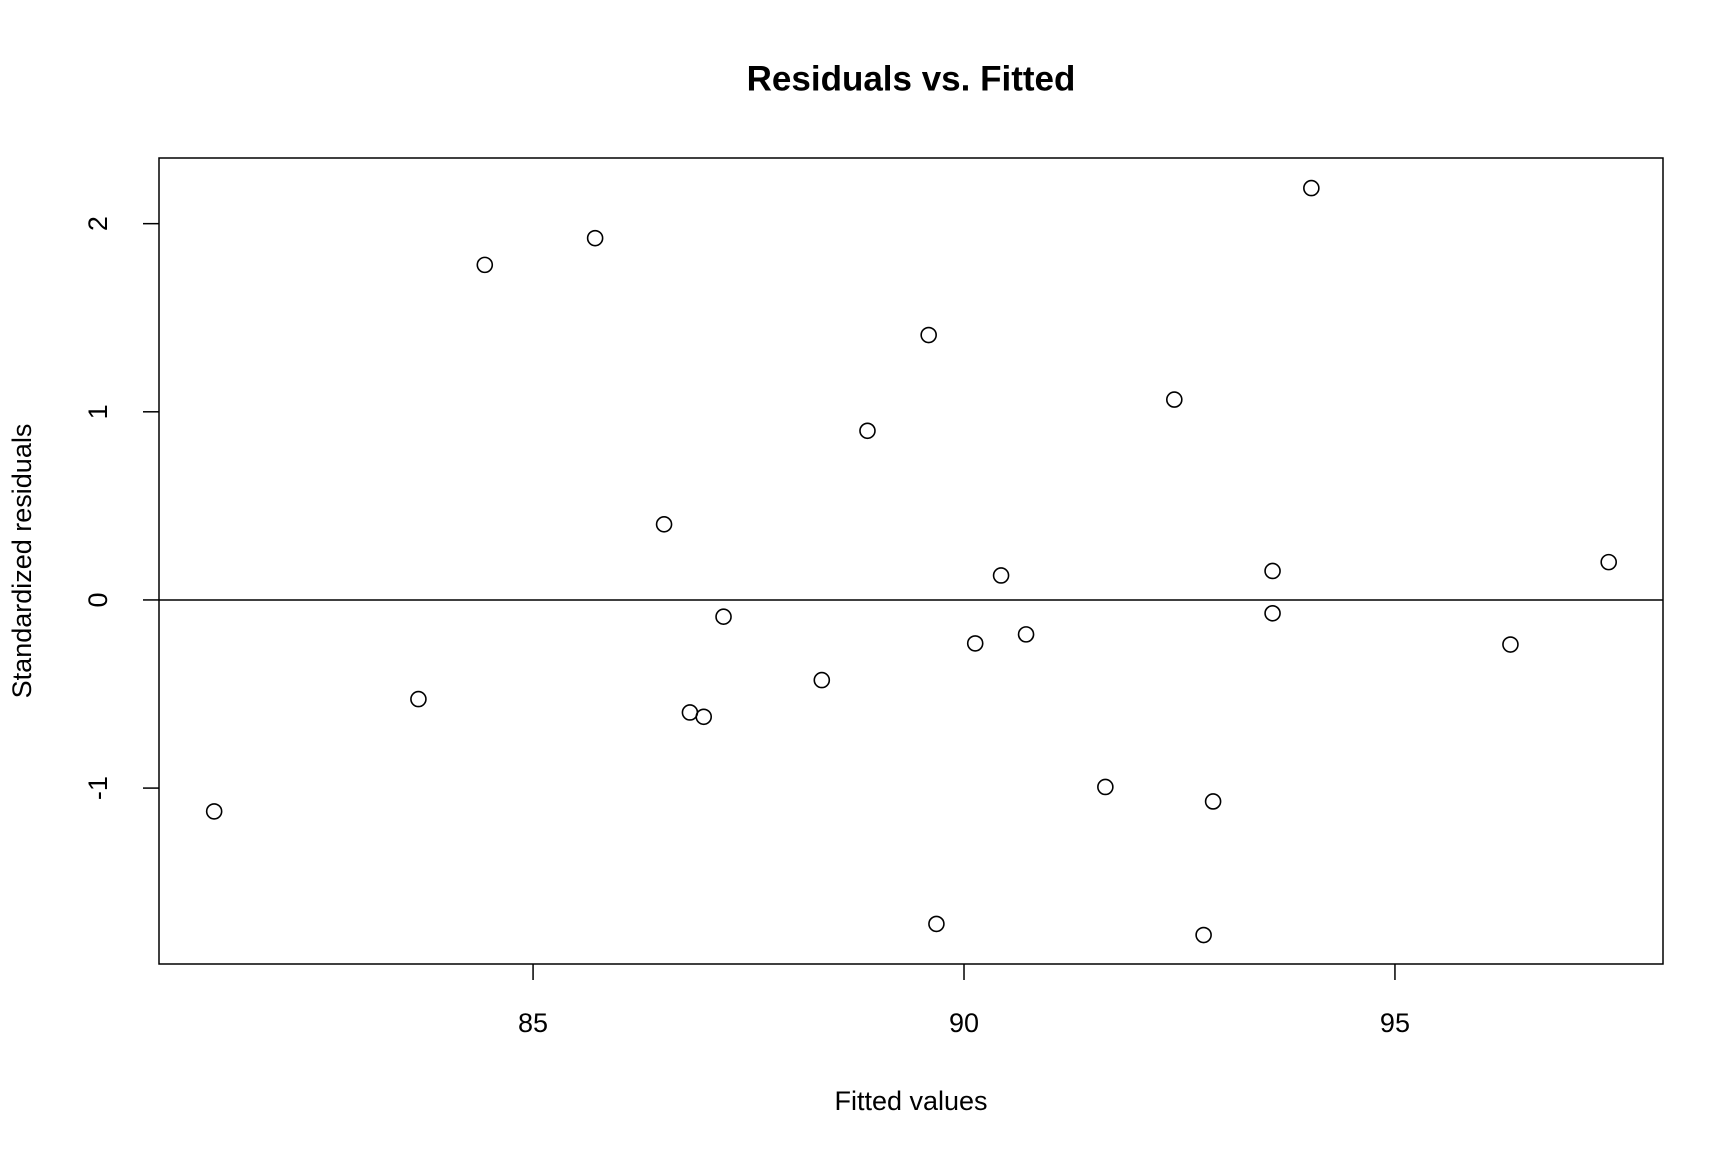 This screenshot has height=1152, width=1728. What do you see at coordinates (1395, 1023) in the screenshot?
I see `x-tick-label: 95` at bounding box center [1395, 1023].